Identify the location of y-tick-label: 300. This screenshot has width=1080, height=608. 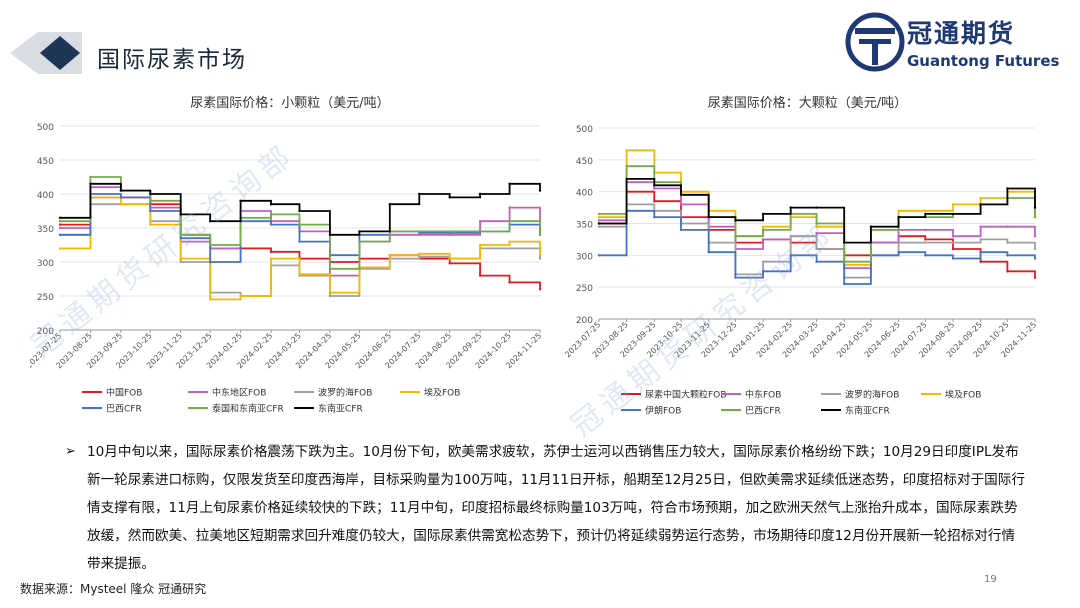
(45, 264).